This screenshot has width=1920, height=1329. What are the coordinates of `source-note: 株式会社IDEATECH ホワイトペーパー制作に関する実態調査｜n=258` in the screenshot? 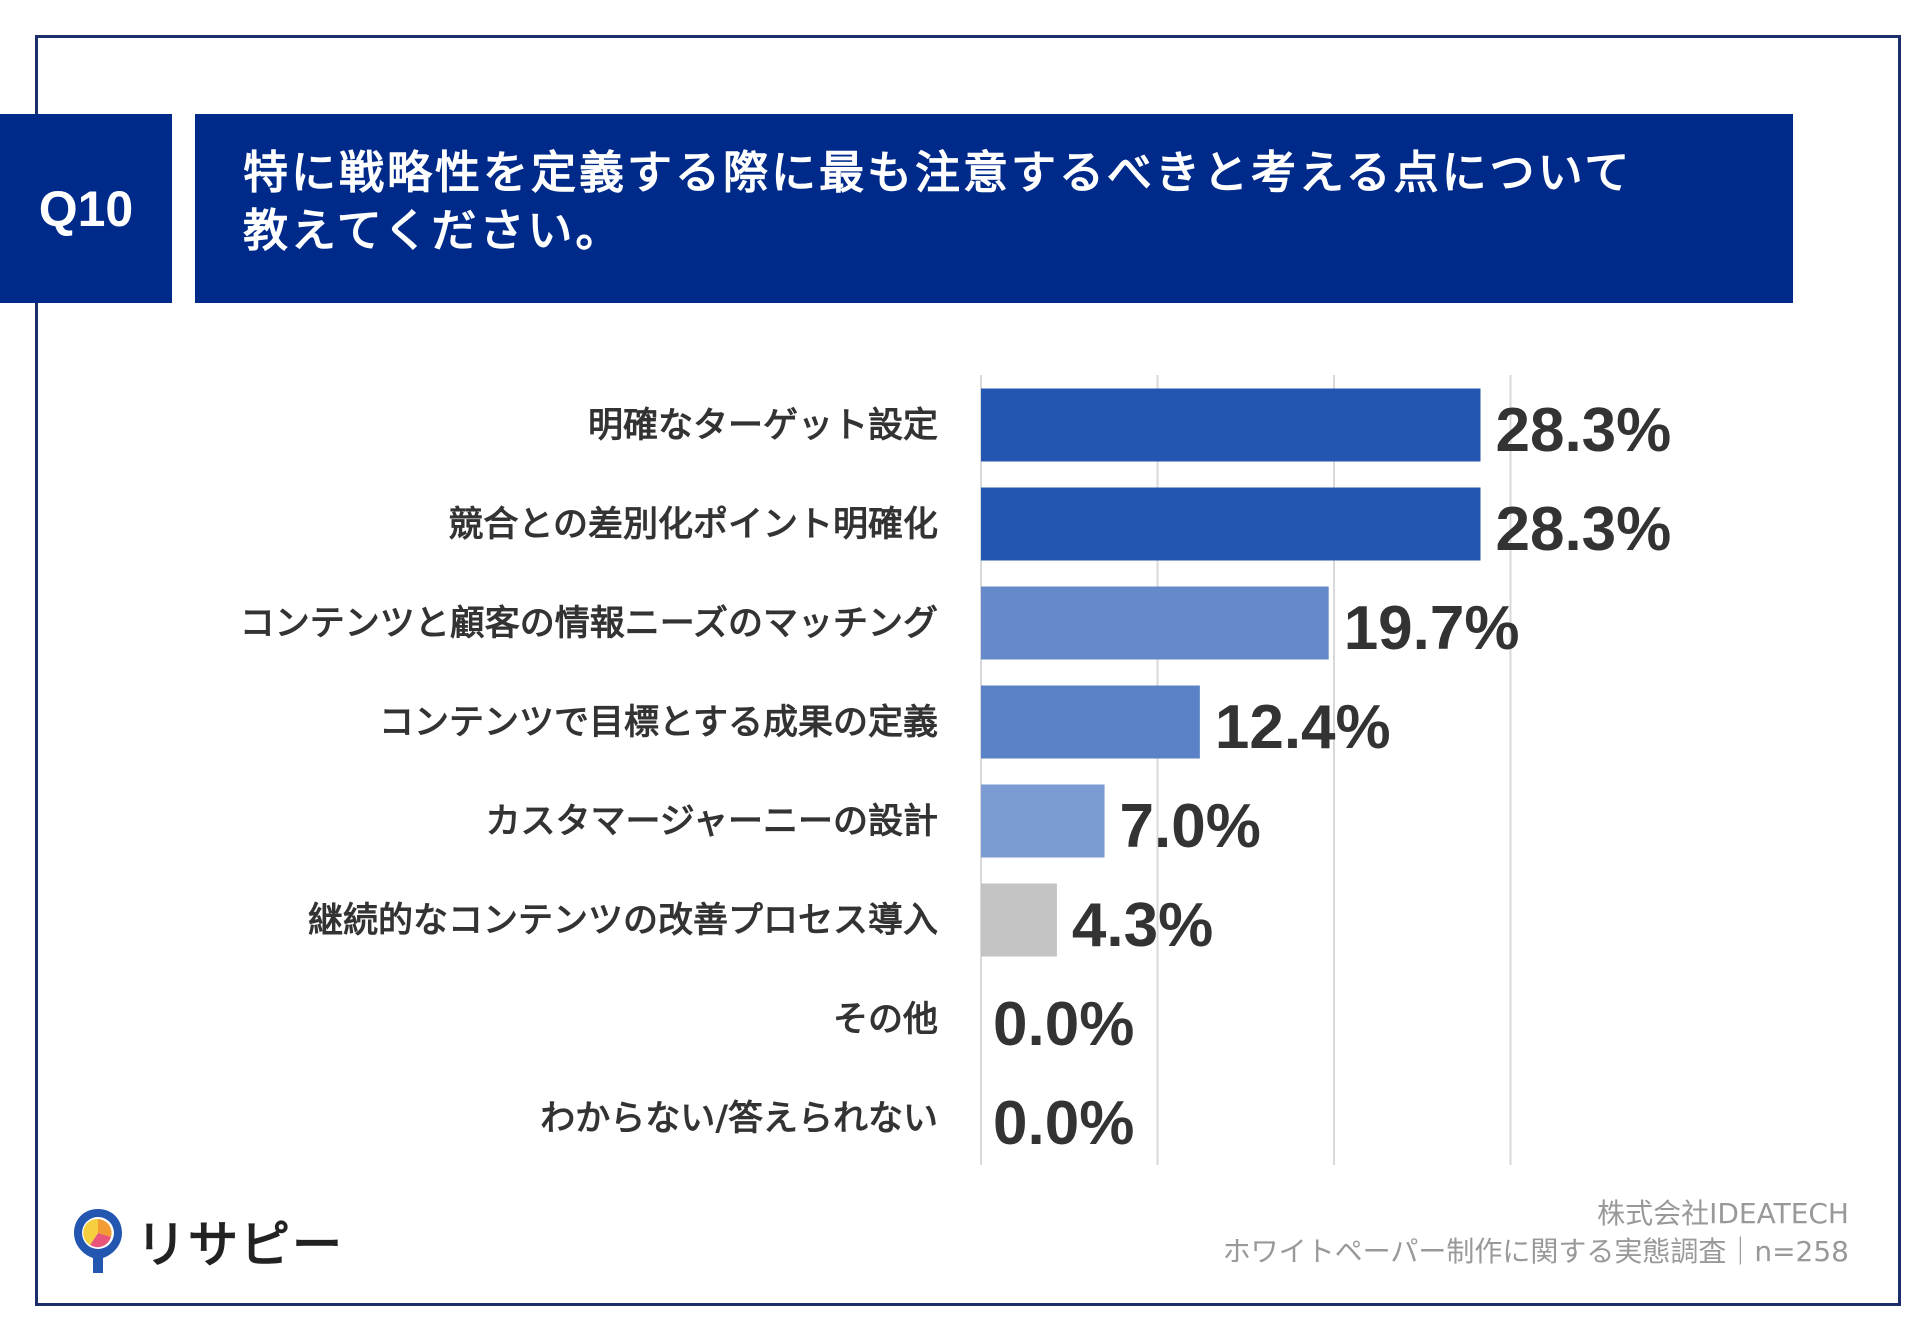 It's located at (1536, 1233).